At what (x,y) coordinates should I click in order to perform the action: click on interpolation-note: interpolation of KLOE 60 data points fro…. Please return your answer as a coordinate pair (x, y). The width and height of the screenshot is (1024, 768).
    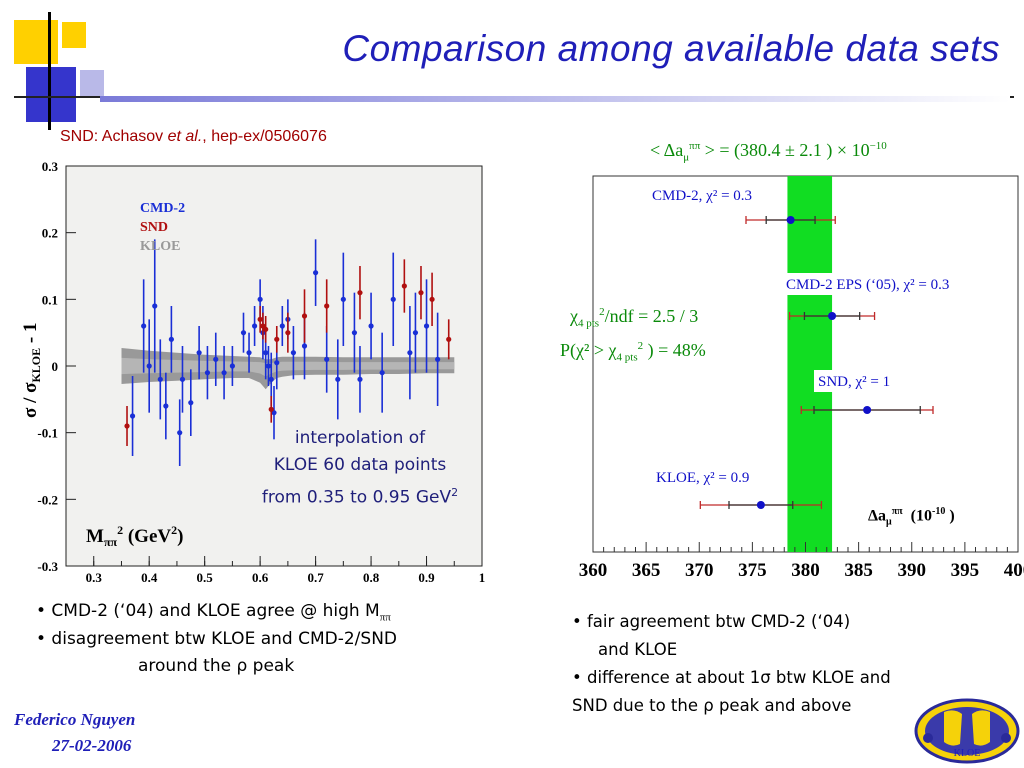
    Looking at the image, I should click on (360, 468).